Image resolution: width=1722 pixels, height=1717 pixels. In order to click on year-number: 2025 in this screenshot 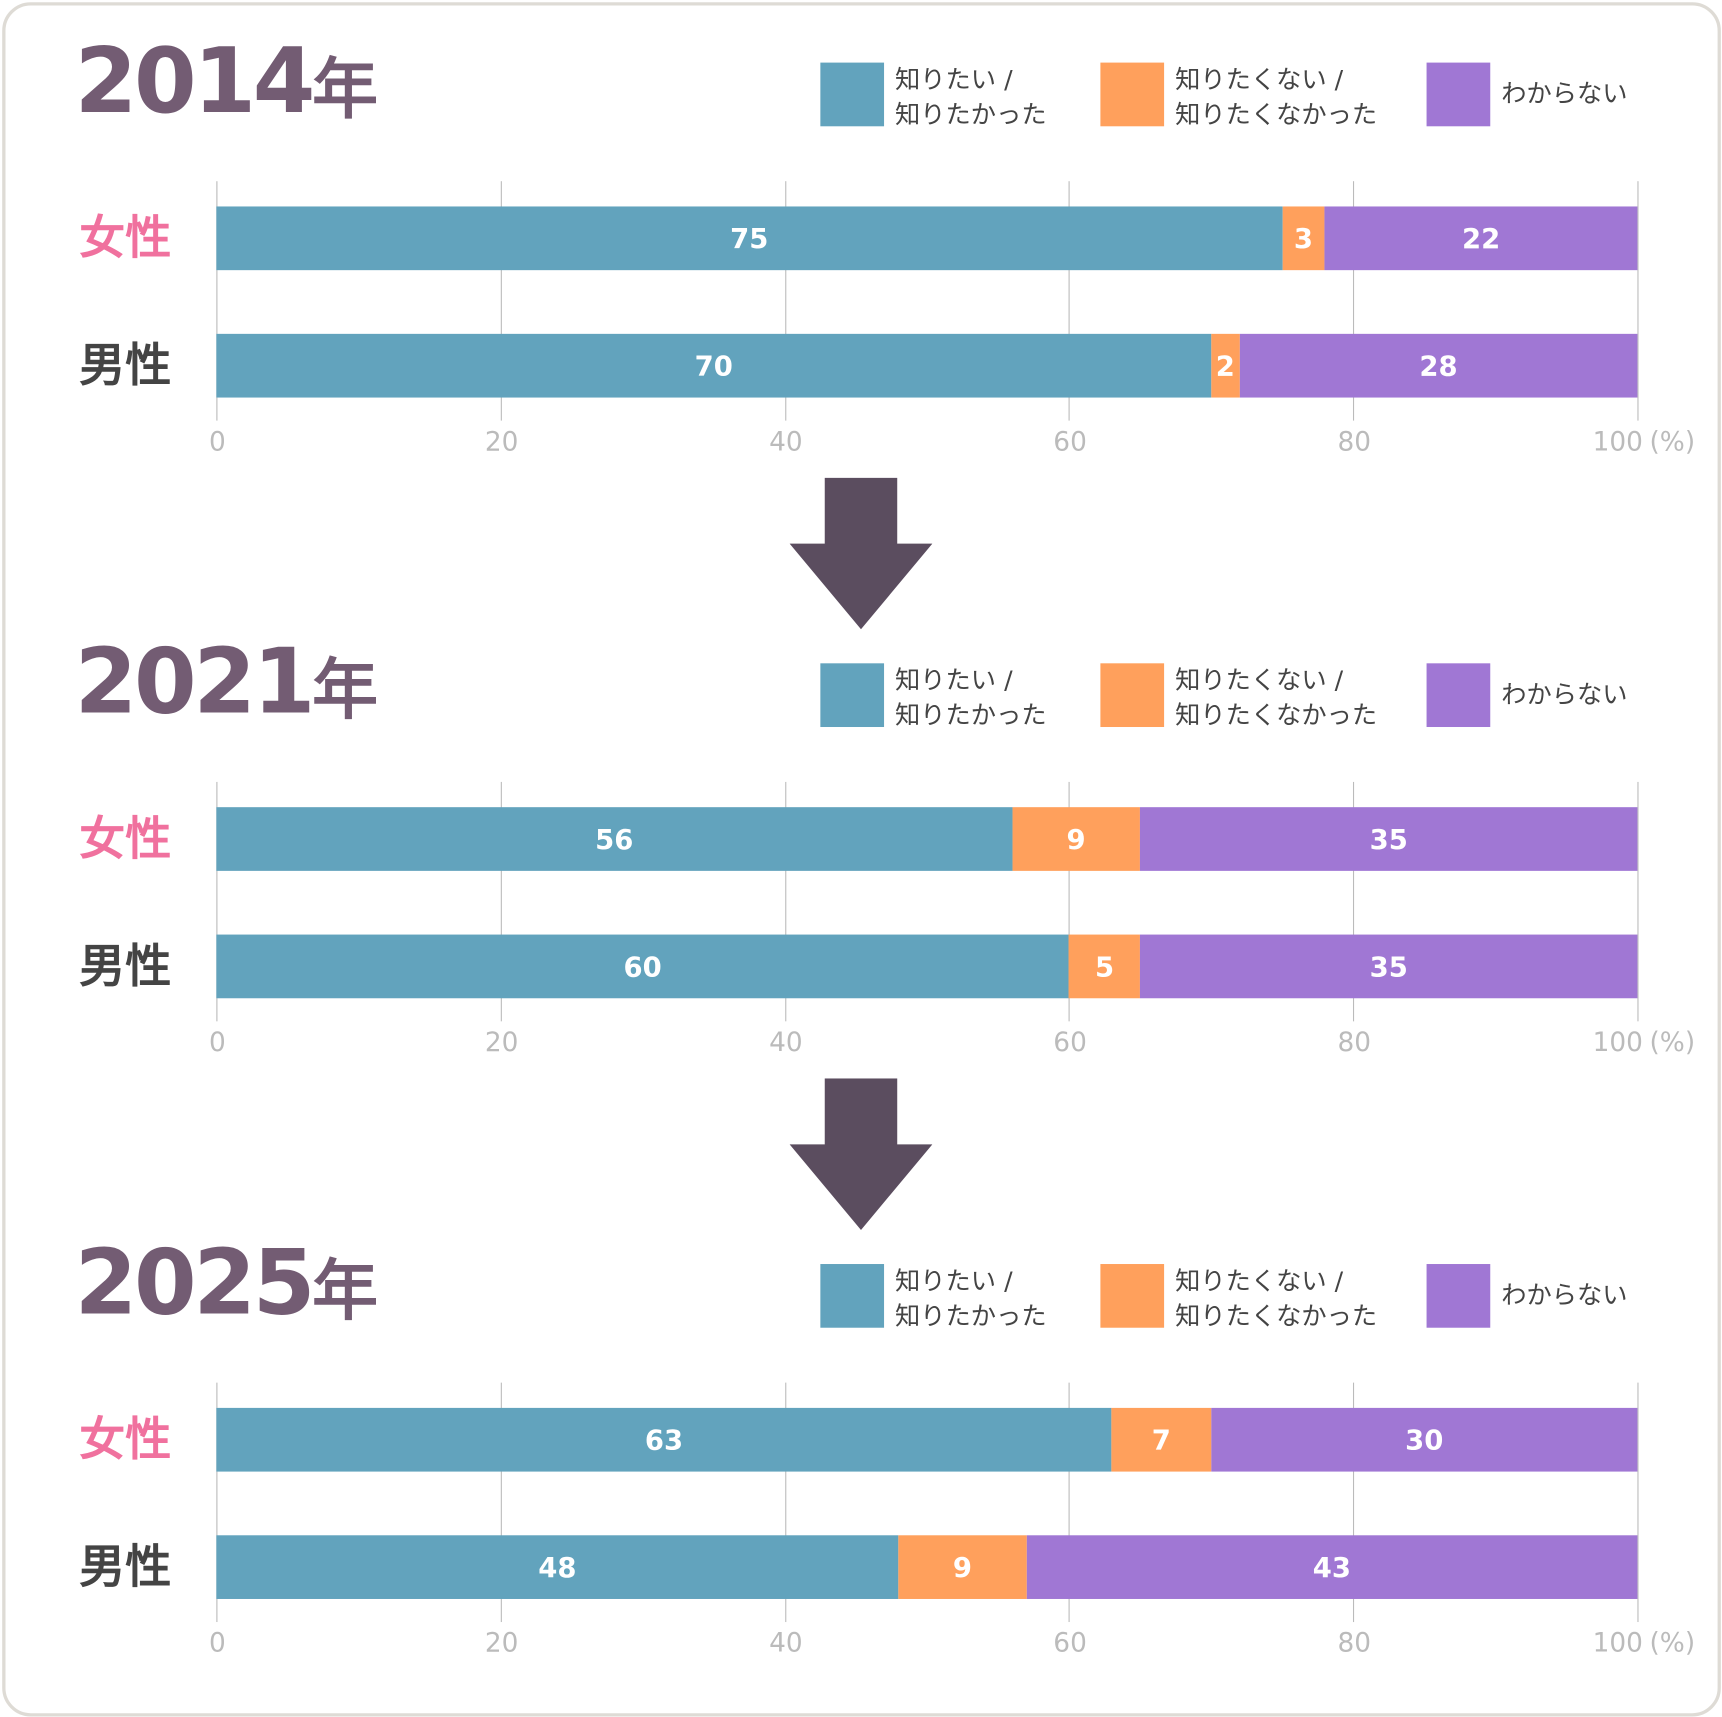, I will do `click(195, 1283)`.